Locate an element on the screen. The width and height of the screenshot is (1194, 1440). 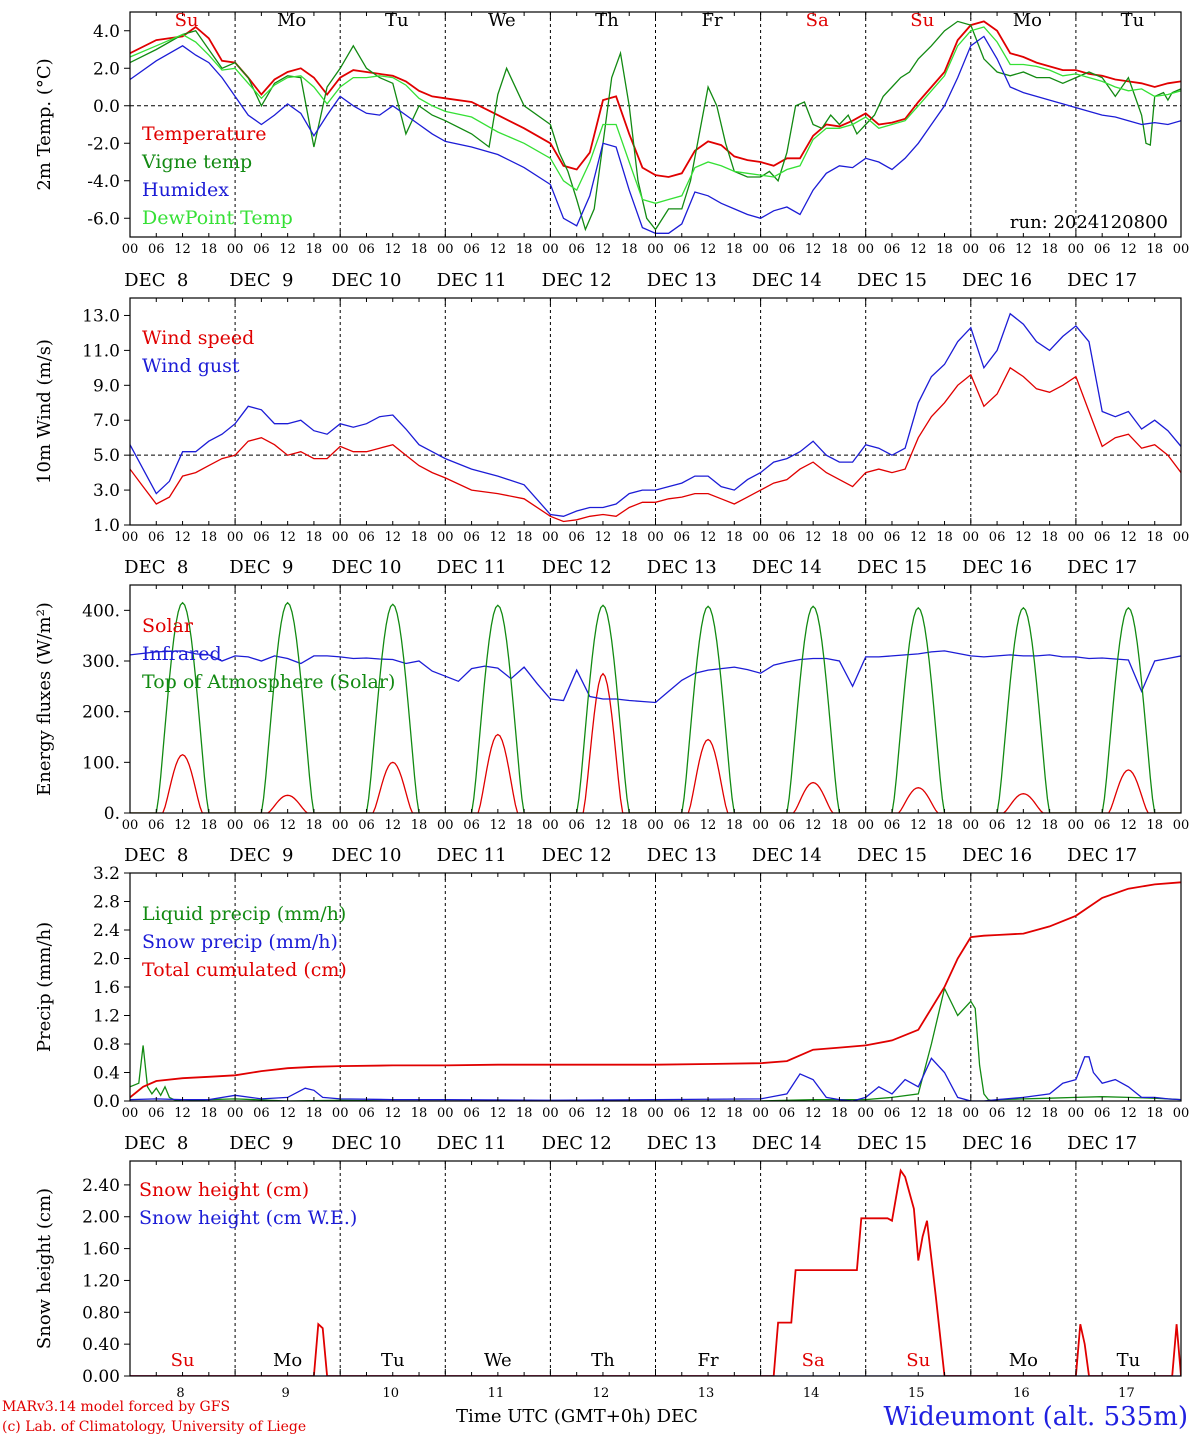
y-tick-label: 0.4 is located at coordinates (106, 1074).